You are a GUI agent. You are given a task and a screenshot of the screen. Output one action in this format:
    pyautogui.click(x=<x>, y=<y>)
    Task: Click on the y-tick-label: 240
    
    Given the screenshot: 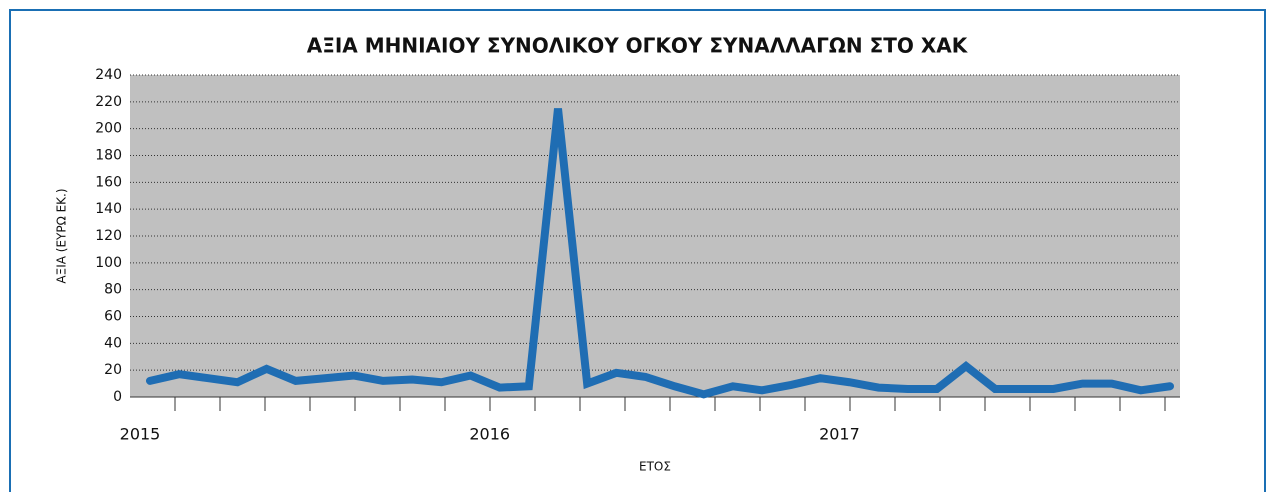 What is the action you would take?
    pyautogui.click(x=108, y=75)
    